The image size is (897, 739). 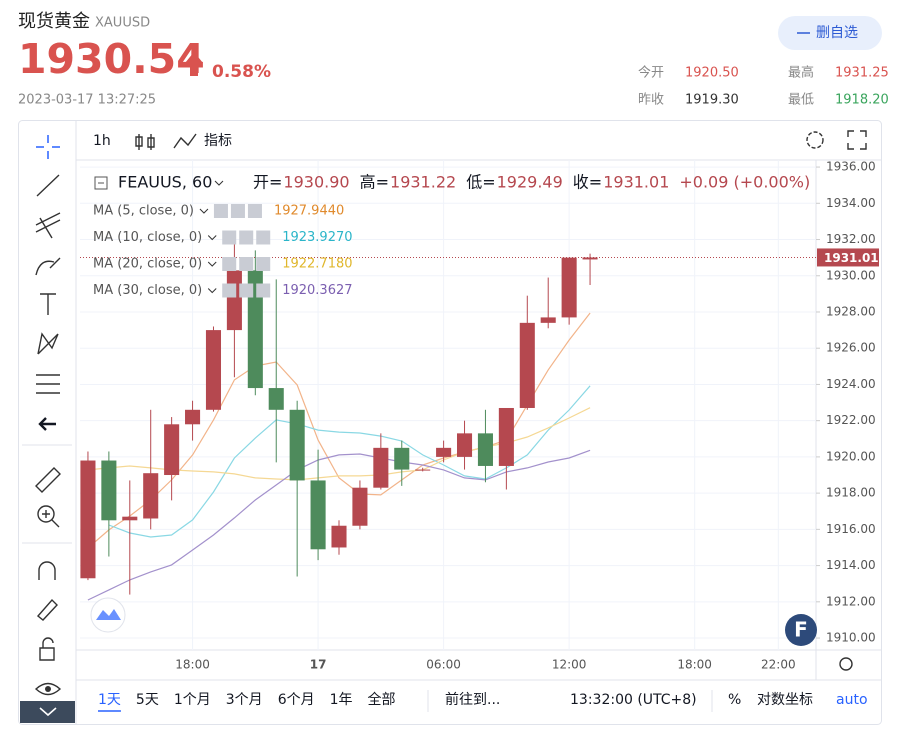 I want to click on x-tick-label: 17, so click(x=318, y=665).